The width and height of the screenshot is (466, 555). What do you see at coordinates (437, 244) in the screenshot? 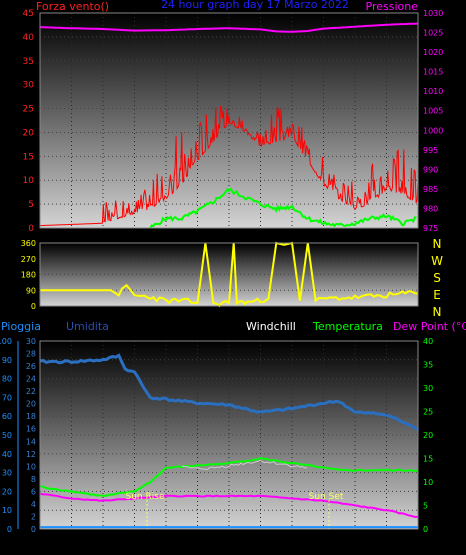
I see `direction-n-top: N` at bounding box center [437, 244].